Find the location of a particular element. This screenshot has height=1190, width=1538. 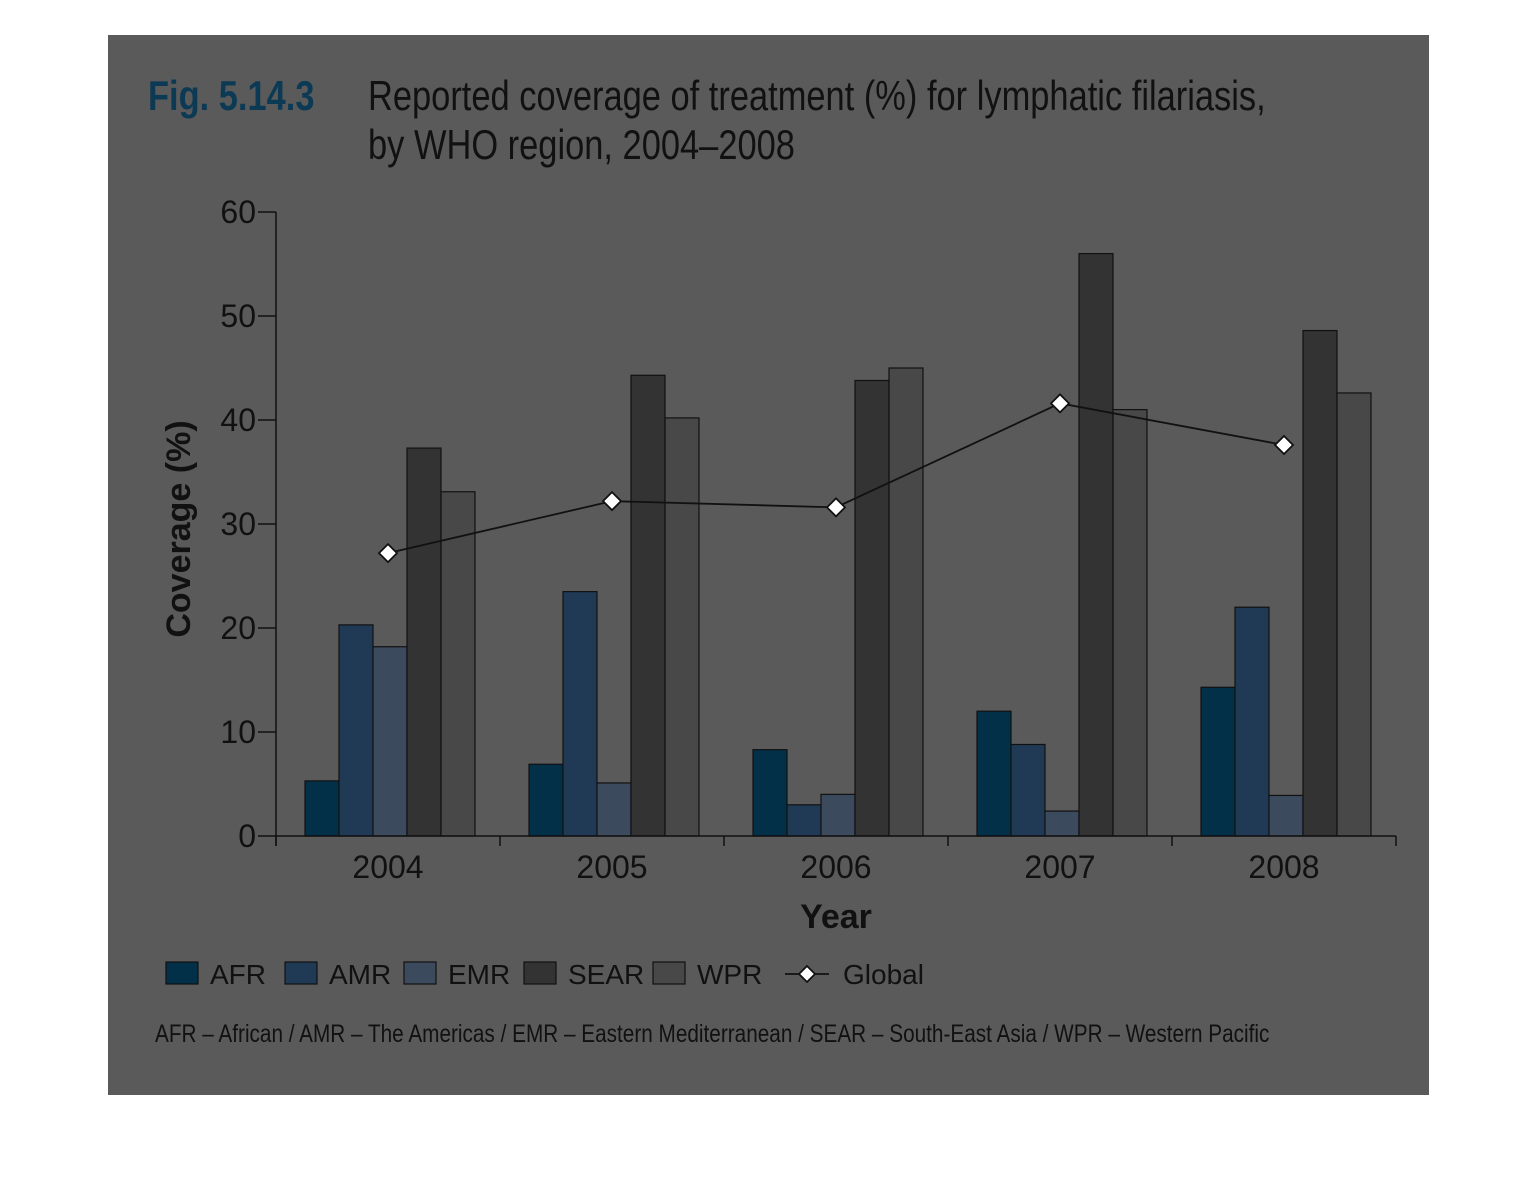

bar-sear-2007 is located at coordinates (1096, 545).